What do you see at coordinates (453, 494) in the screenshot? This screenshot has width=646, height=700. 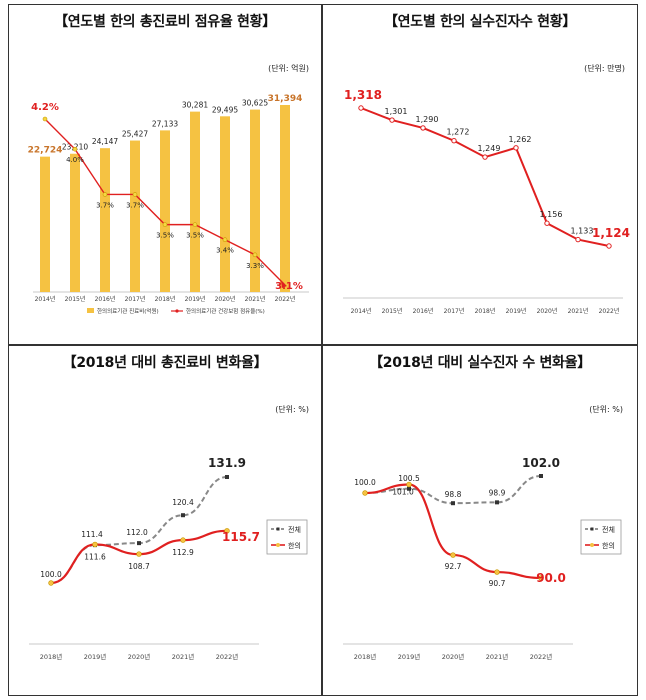 I see `total-value-label: 98.8` at bounding box center [453, 494].